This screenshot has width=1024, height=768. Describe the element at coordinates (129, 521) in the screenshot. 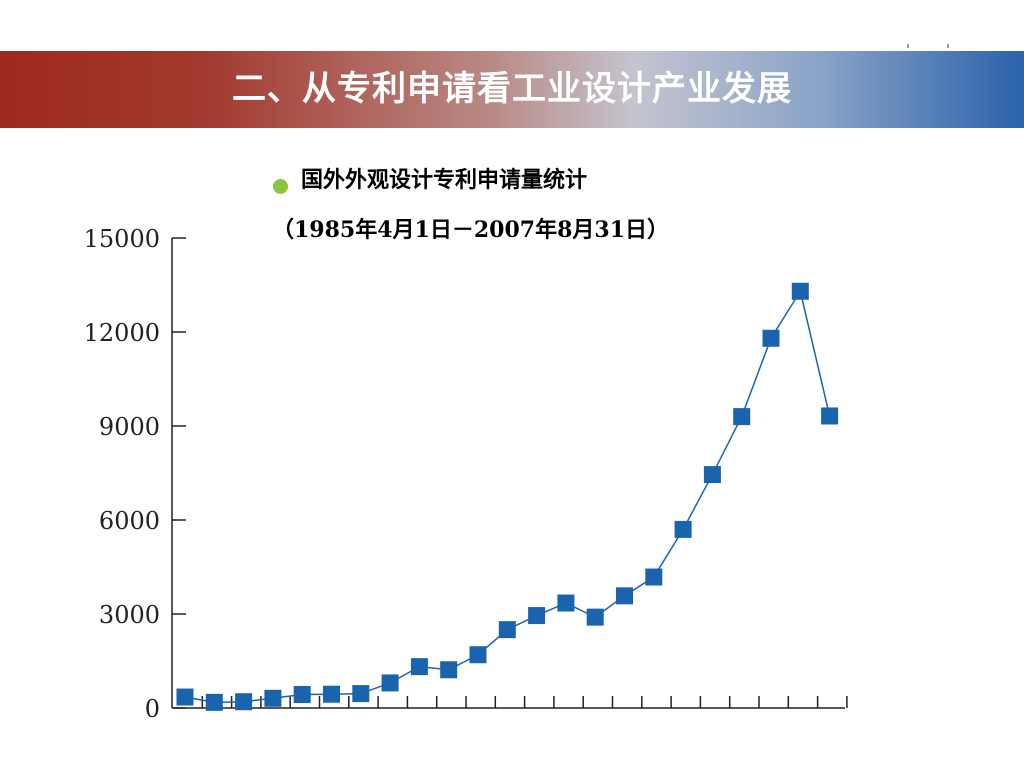

I see `y-tick-label: 6000` at that location.